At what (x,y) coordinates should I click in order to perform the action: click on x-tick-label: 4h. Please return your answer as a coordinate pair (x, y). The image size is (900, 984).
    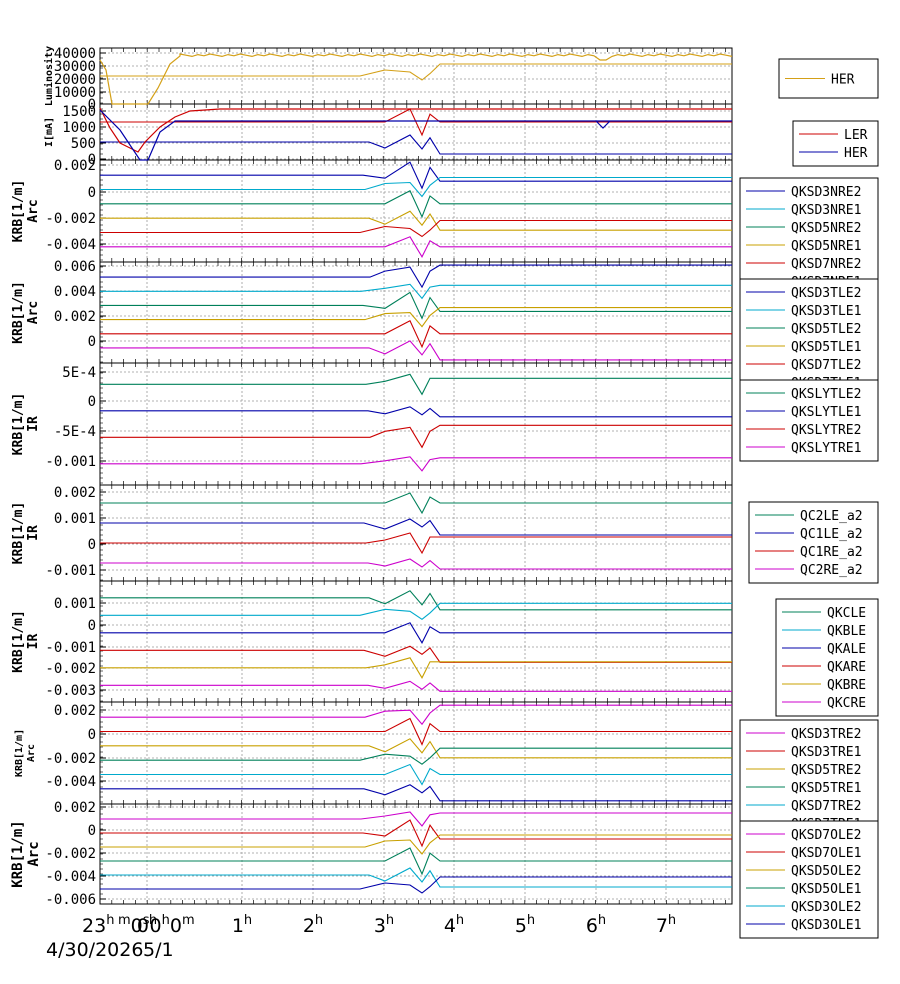
    Looking at the image, I should click on (454, 925).